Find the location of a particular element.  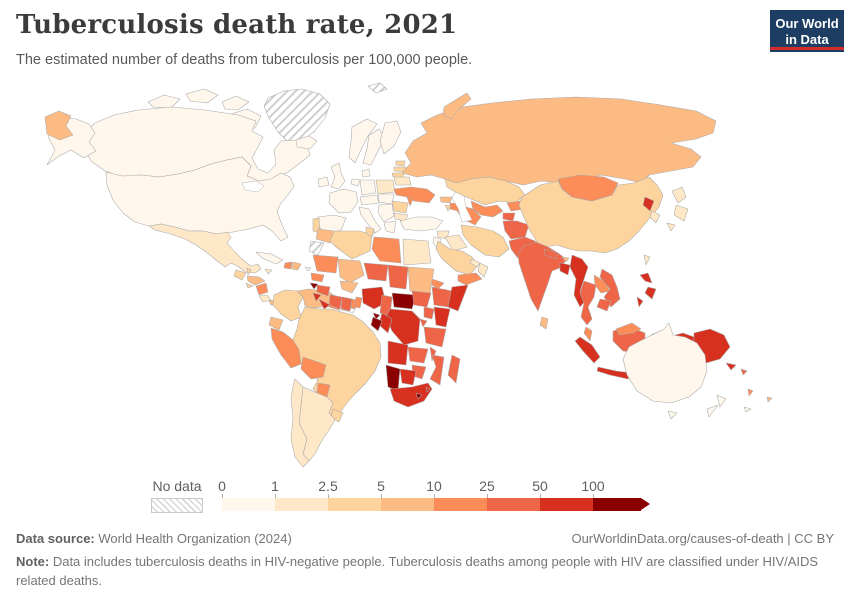

country-philippines-palawan is located at coordinates (640, 302).